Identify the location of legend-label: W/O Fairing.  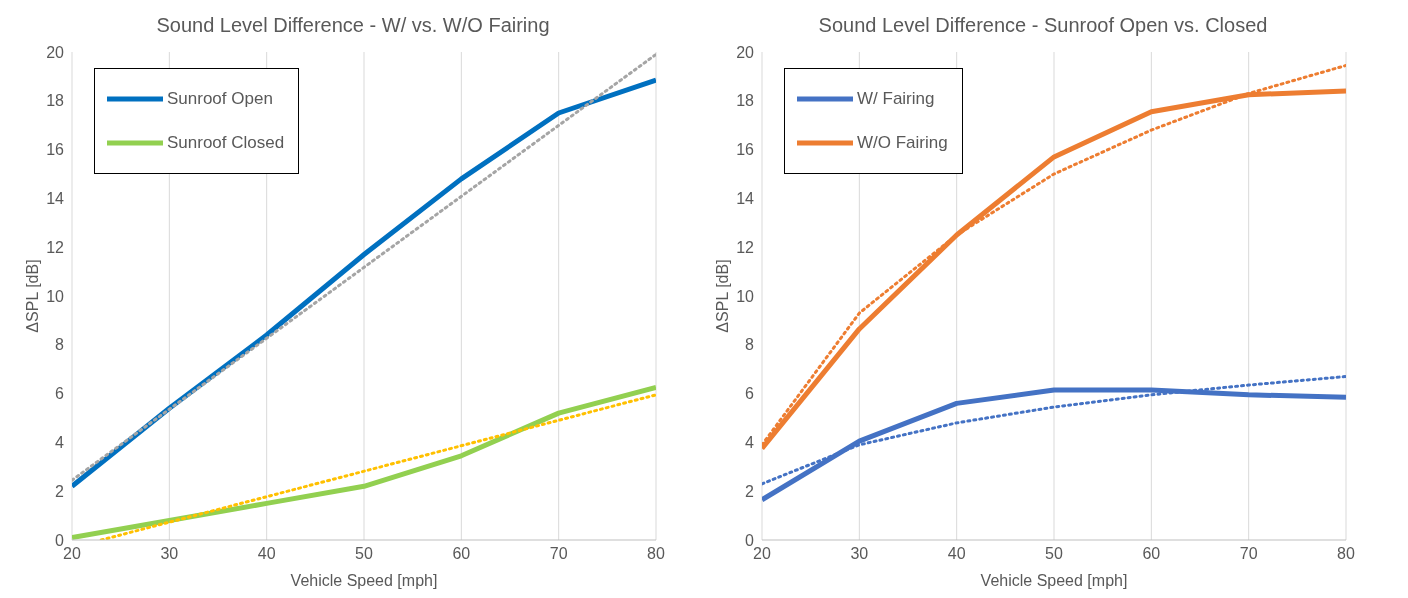
(902, 143).